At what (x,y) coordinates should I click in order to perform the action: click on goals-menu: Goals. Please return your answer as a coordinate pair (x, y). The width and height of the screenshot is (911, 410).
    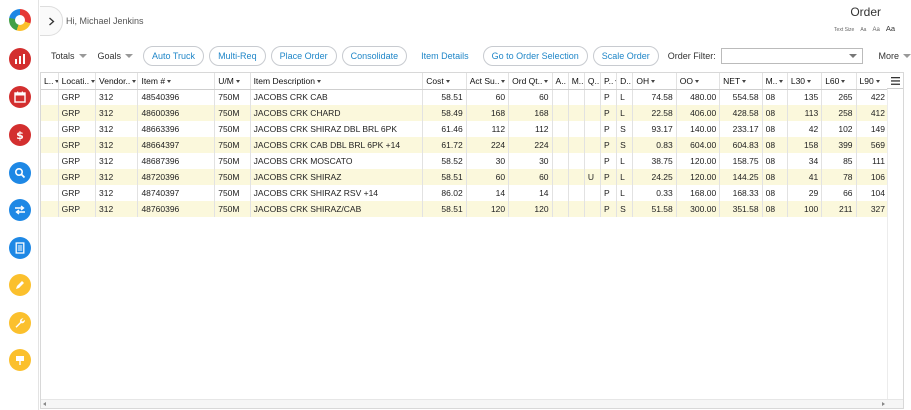
    Looking at the image, I should click on (116, 56).